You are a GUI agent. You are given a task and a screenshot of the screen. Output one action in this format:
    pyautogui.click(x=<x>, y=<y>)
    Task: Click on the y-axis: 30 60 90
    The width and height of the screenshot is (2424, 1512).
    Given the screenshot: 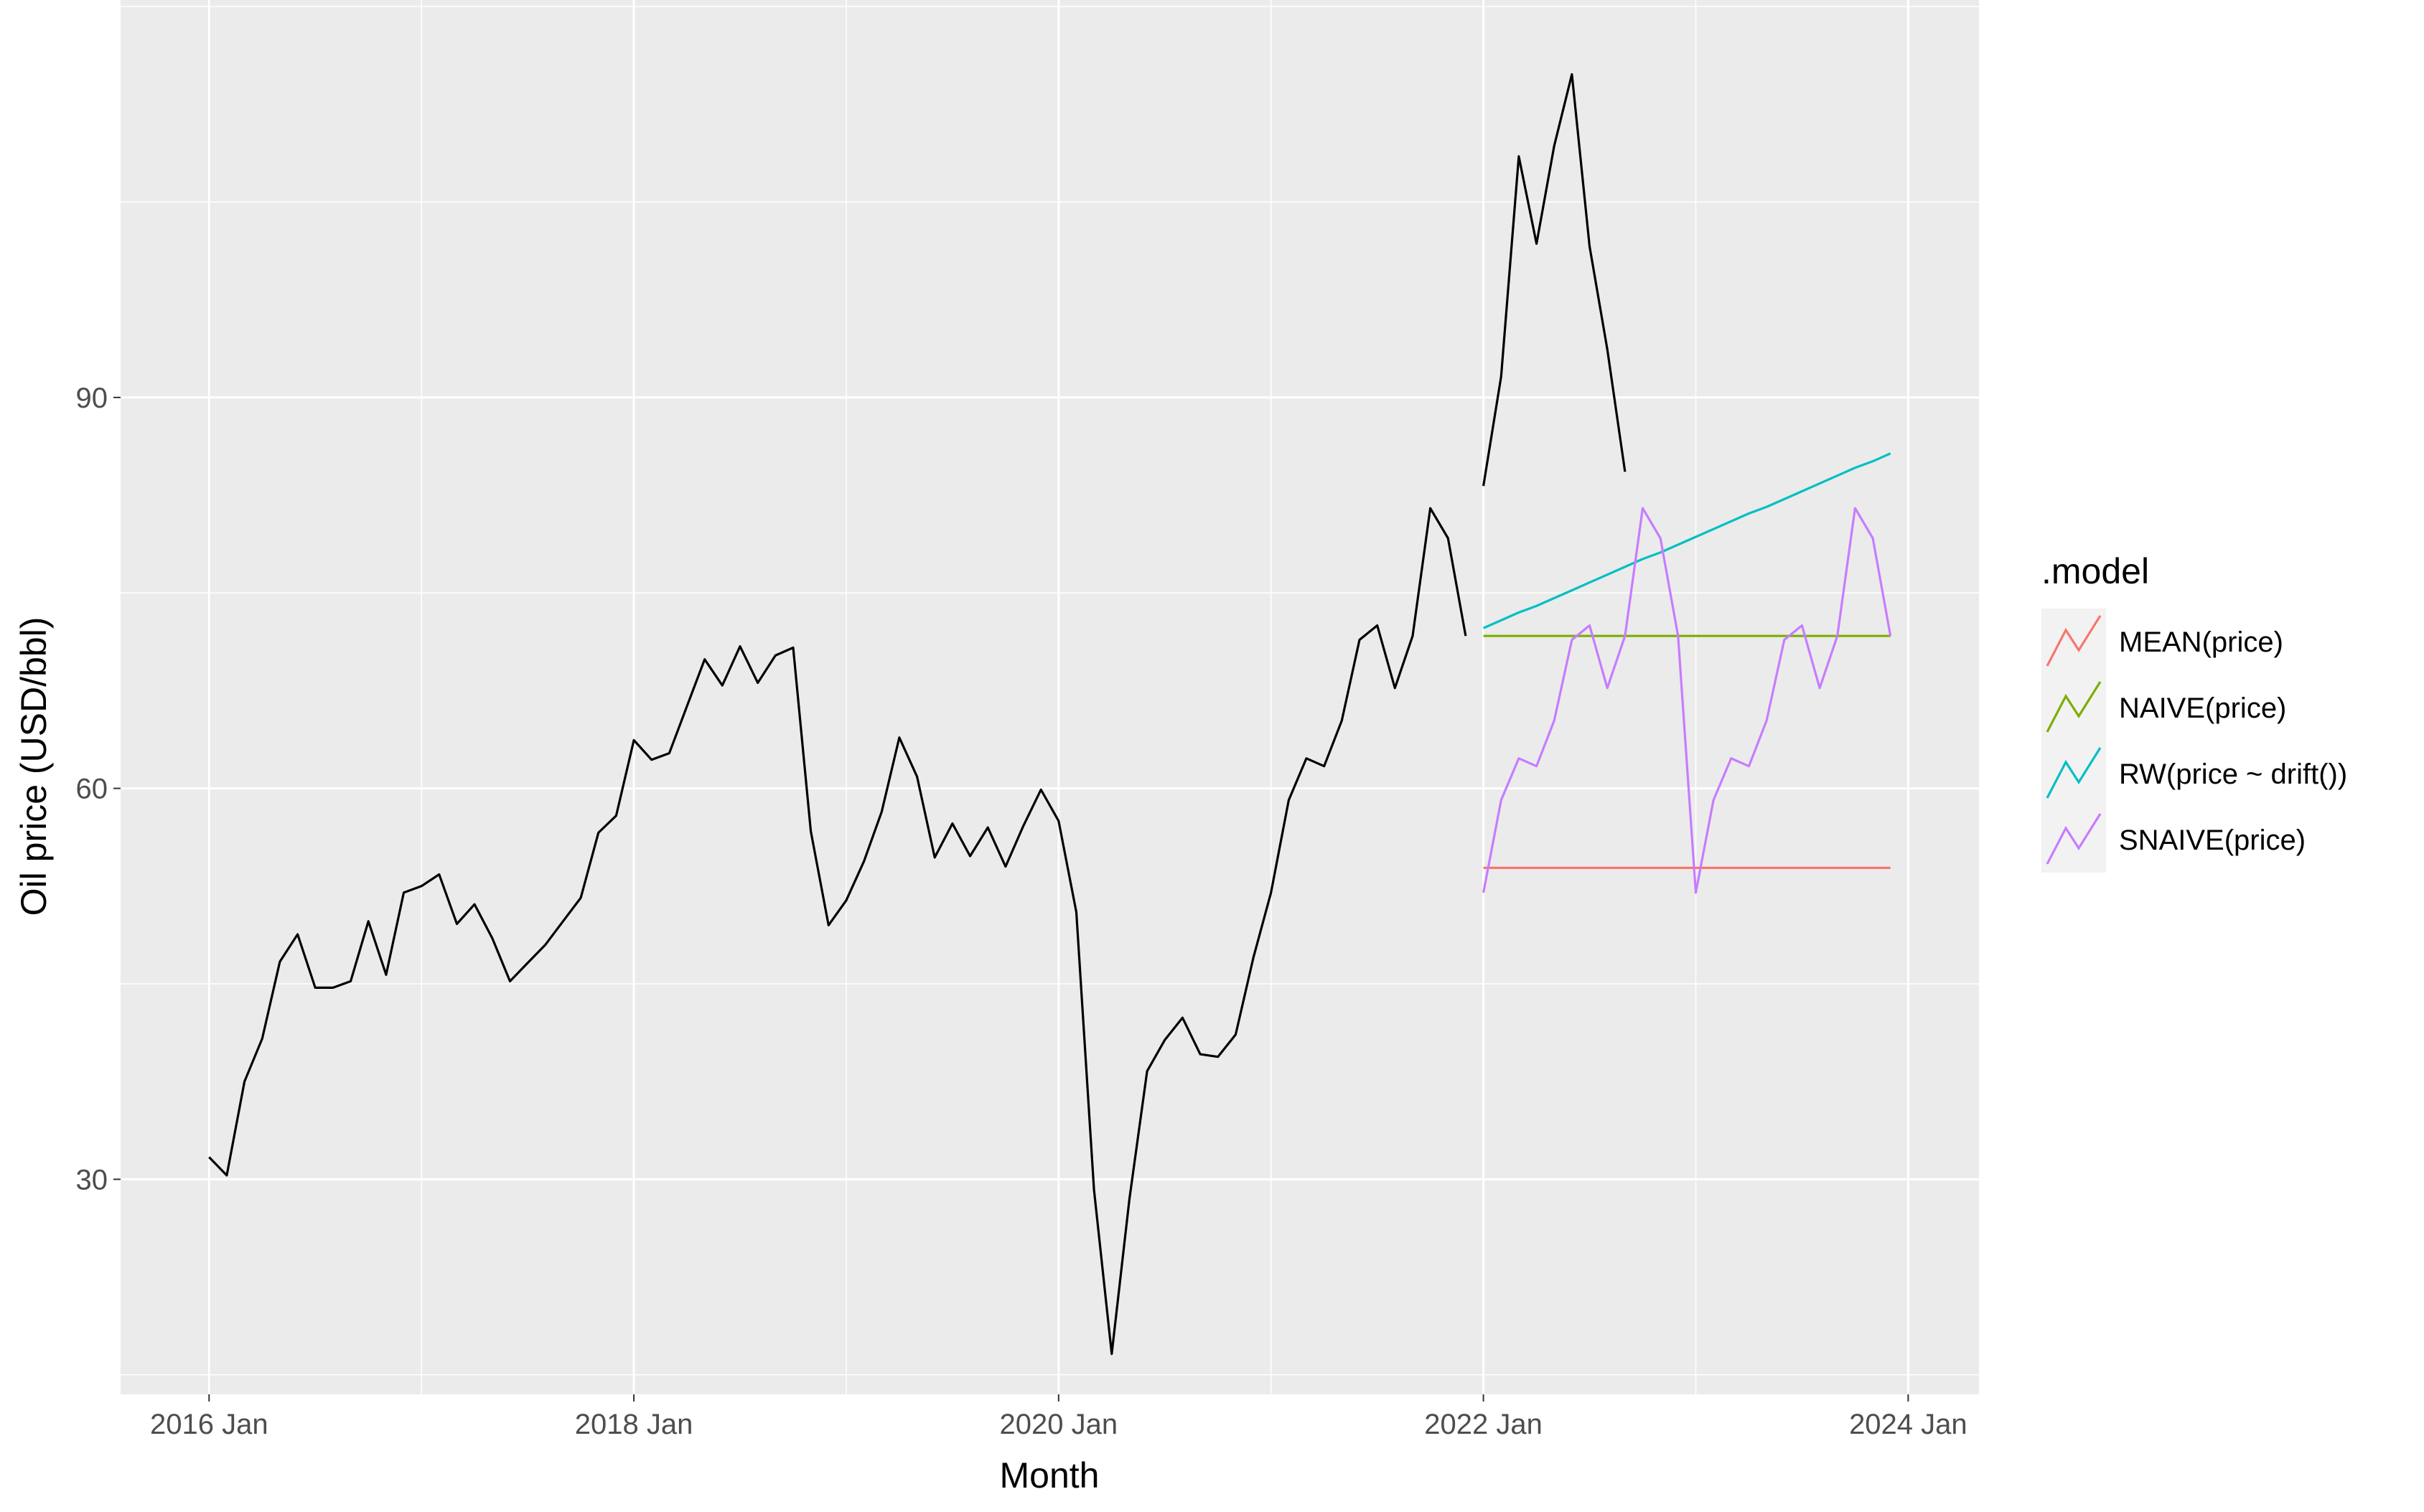 What is the action you would take?
    pyautogui.click(x=98, y=789)
    